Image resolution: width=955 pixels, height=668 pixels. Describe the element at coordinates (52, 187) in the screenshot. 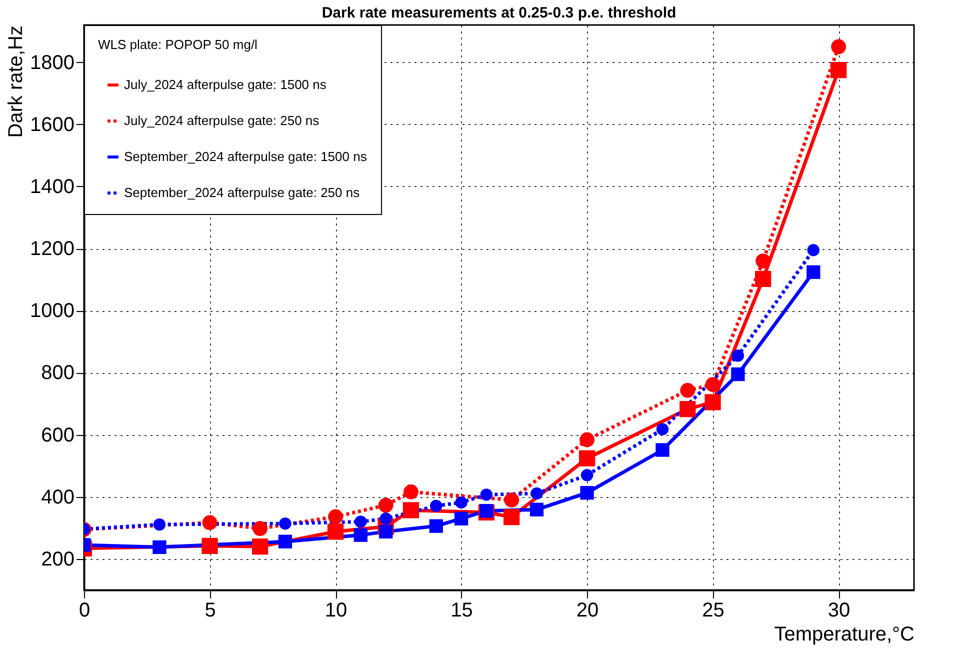

I see `y-tick-label: 1400` at that location.